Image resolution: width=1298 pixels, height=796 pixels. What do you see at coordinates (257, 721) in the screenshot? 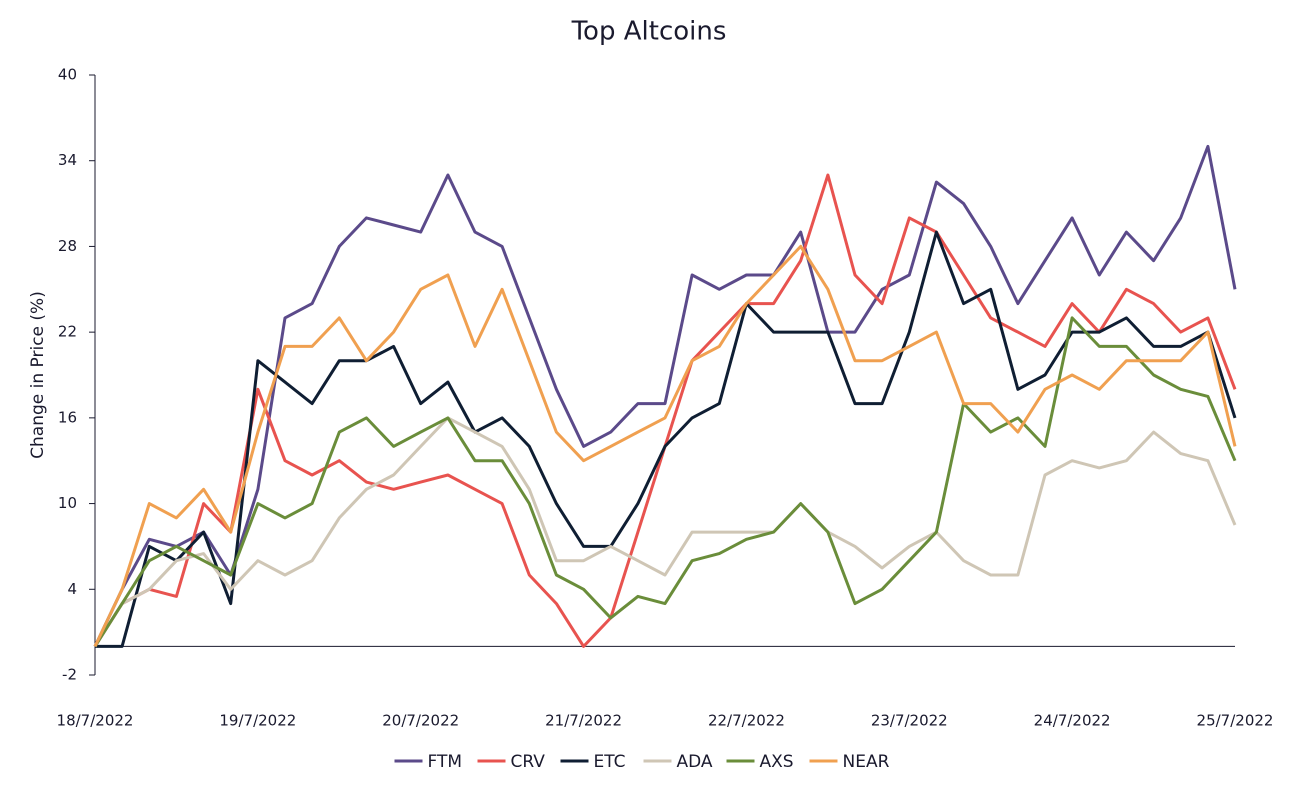
I see `x-tick-label: 19/7/2022` at bounding box center [257, 721].